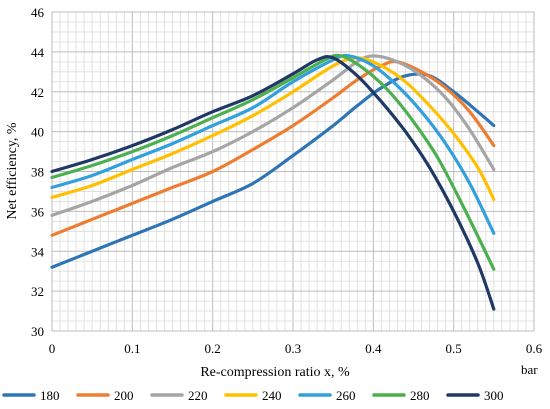 This screenshot has height=409, width=550. What do you see at coordinates (373, 348) in the screenshot?
I see `x-tick-label: 0.4` at bounding box center [373, 348].